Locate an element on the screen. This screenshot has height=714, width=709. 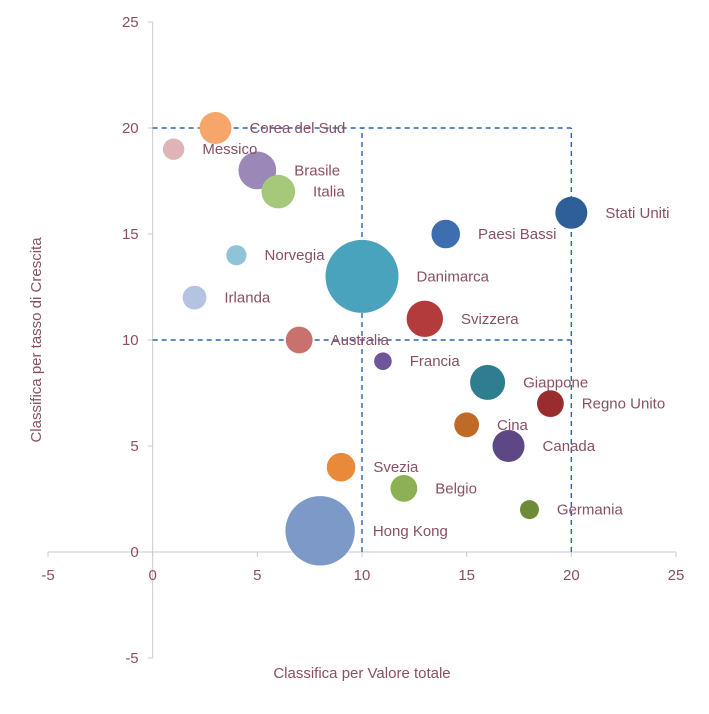
bubble-paesi-bassi is located at coordinates (446, 234).